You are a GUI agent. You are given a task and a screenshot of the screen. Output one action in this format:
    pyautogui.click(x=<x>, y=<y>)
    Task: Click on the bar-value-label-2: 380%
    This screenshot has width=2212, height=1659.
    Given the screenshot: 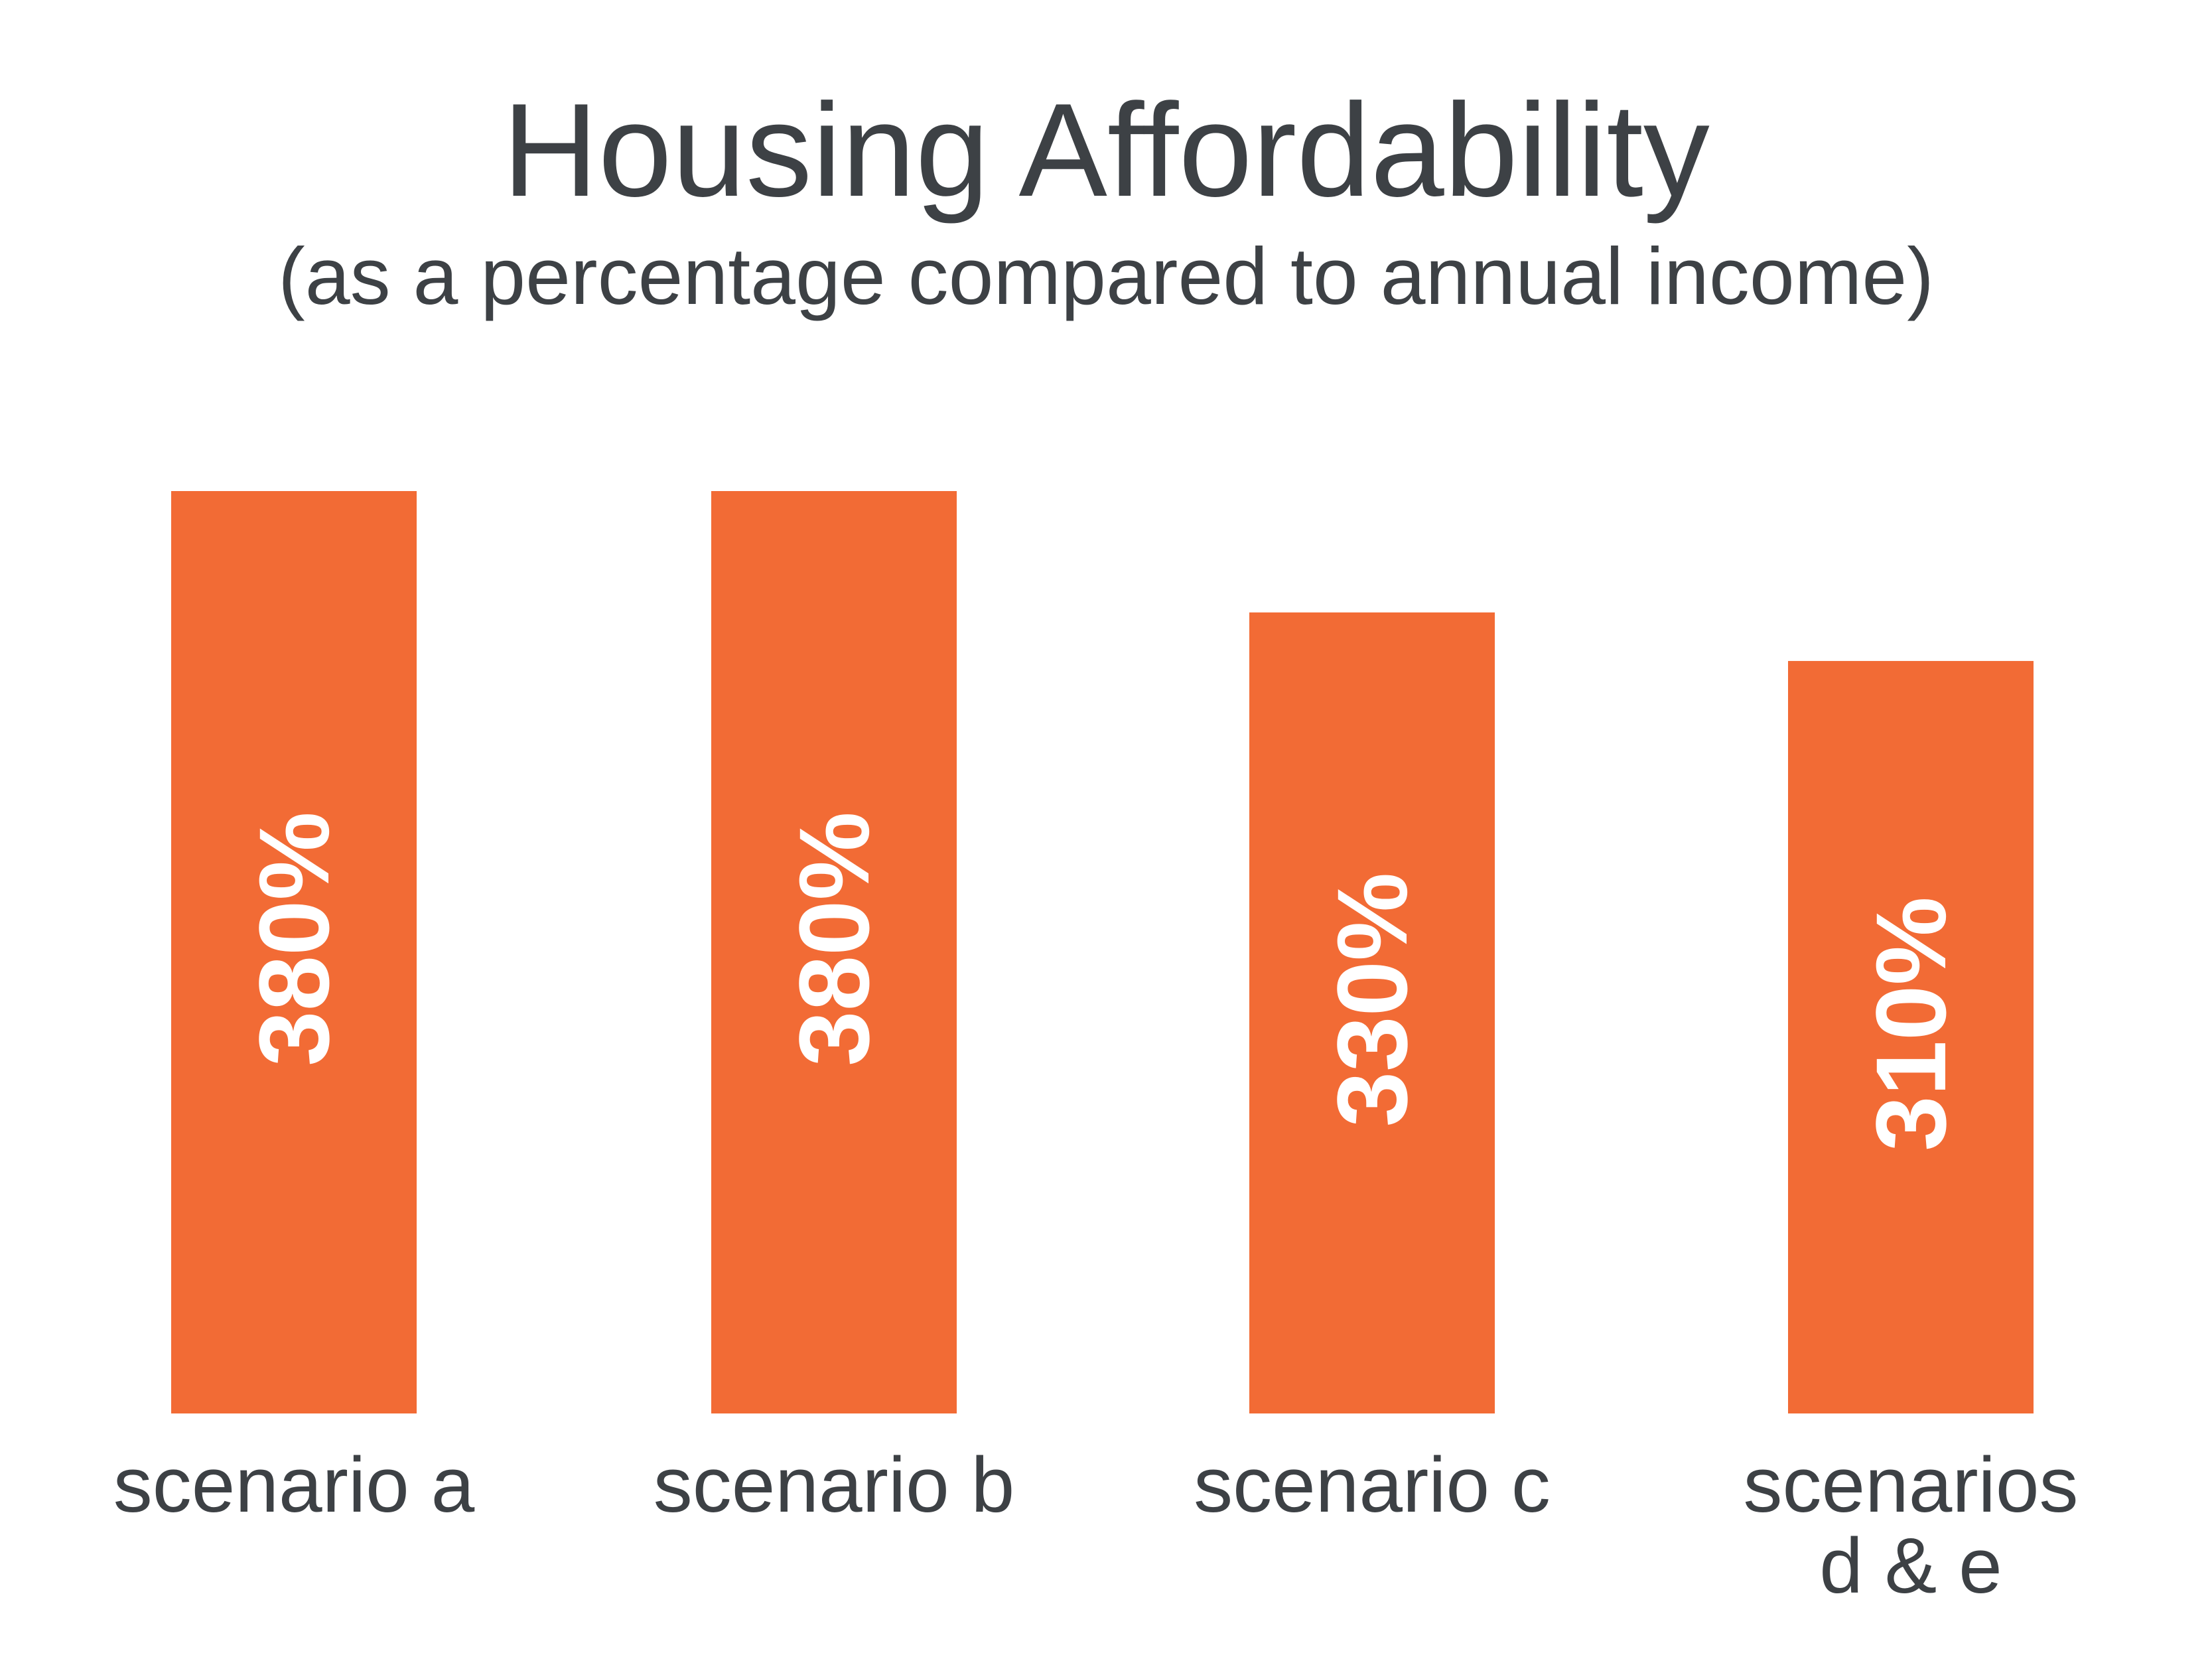 What is the action you would take?
    pyautogui.click(x=834, y=939)
    